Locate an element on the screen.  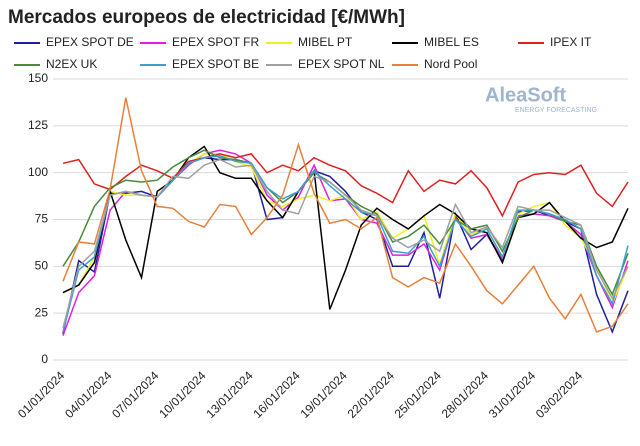
y-tick-label: 75 is located at coordinates (42, 219).